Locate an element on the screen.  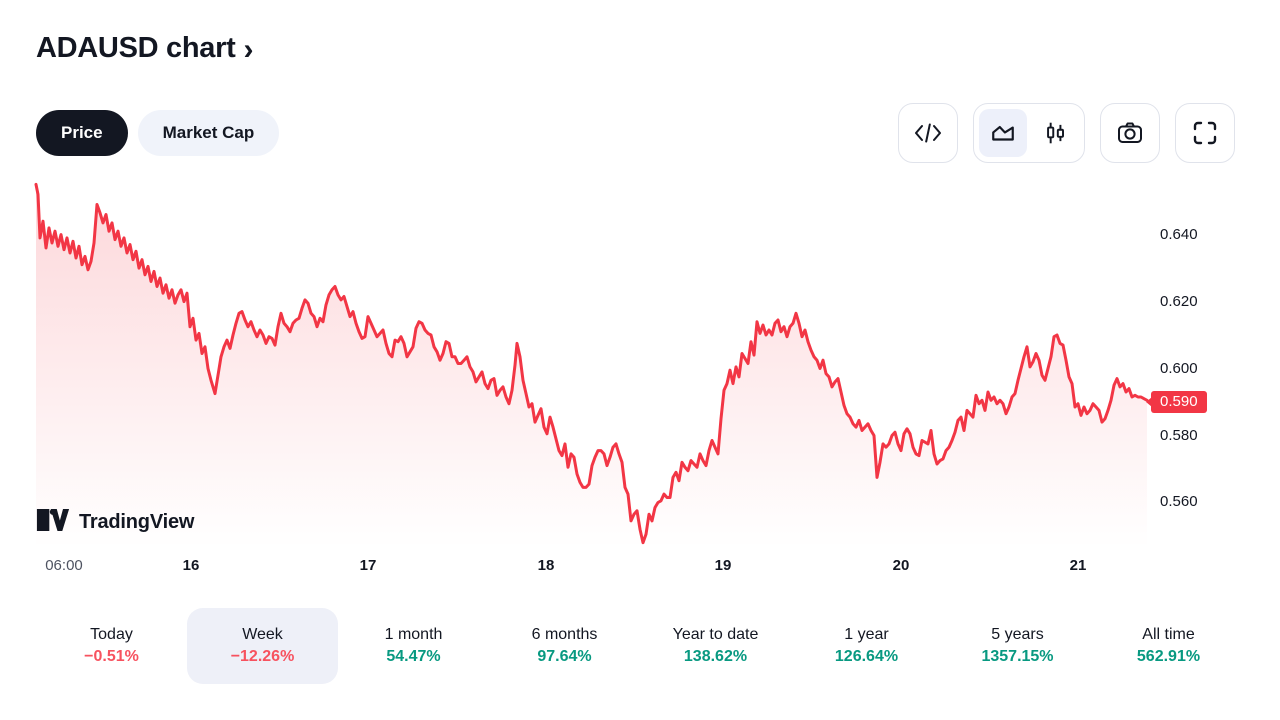
code-icon is located at coordinates (928, 133).